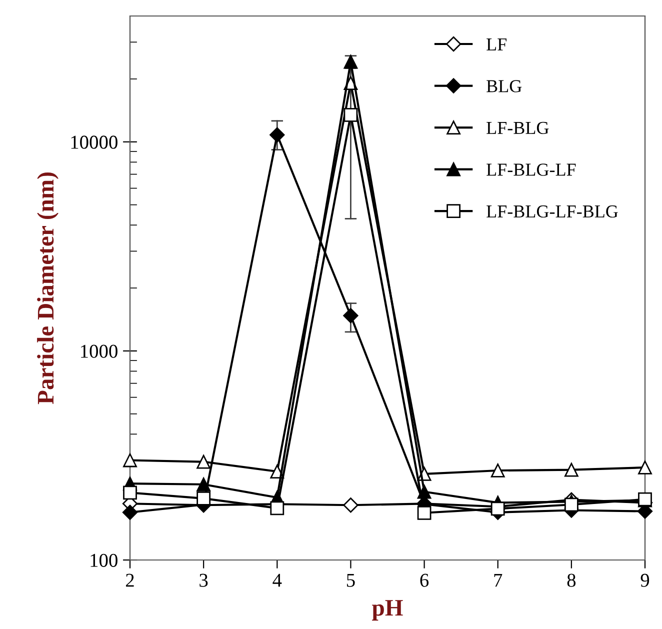  I want to click on x-tick-label: 7, so click(498, 580).